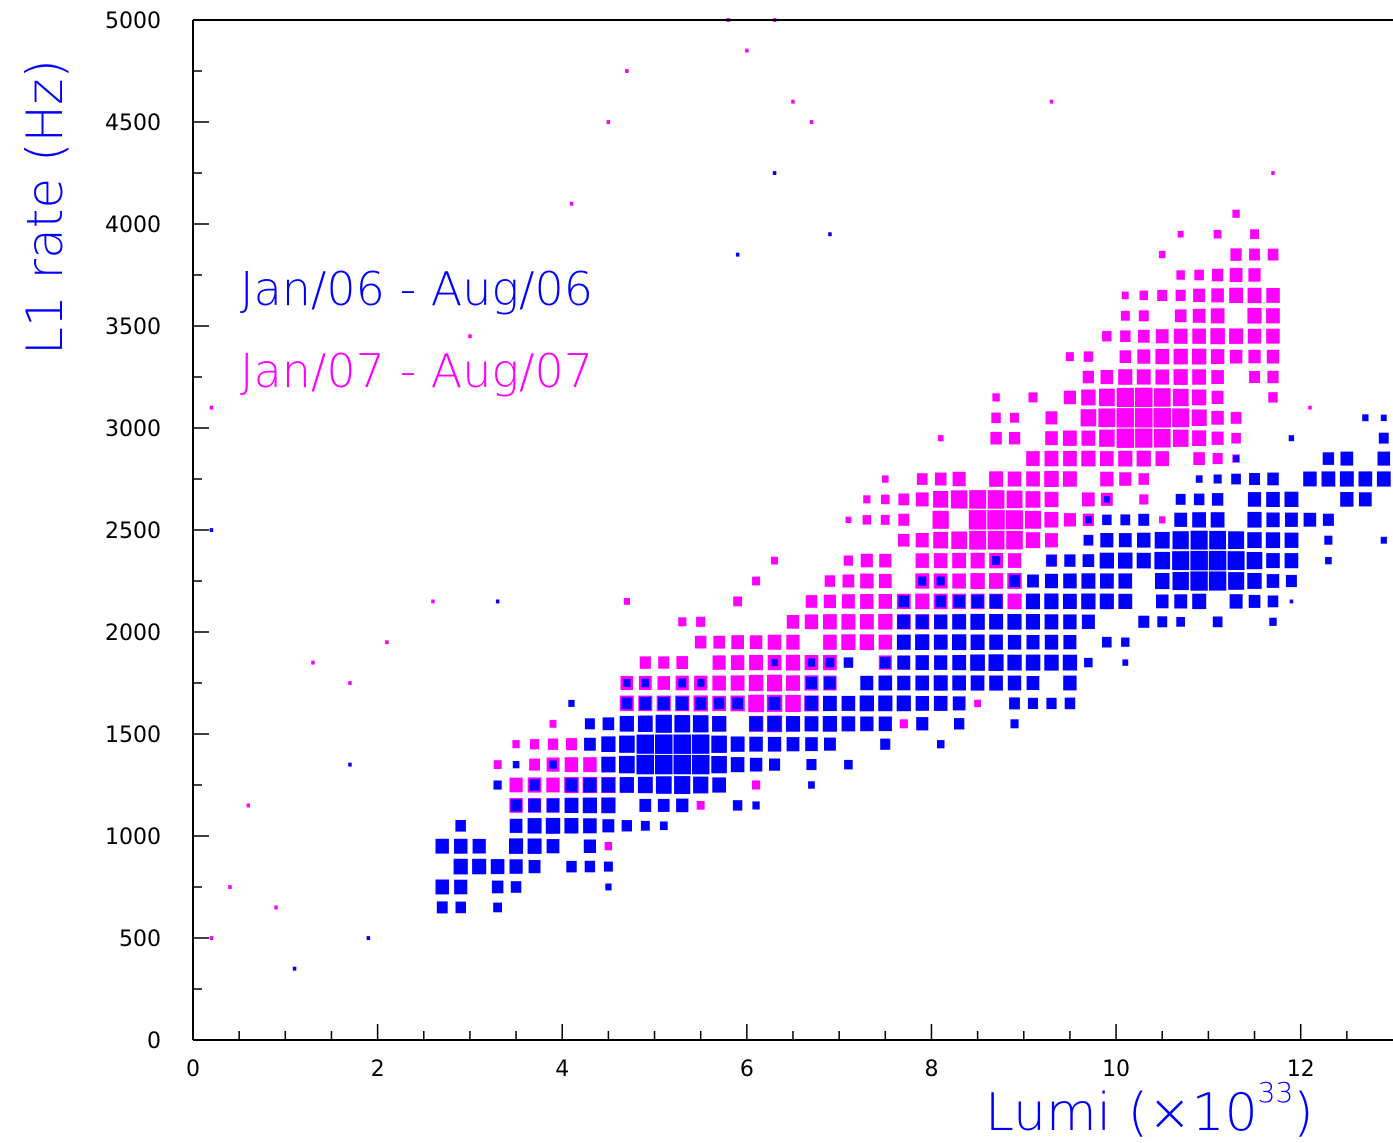 Image resolution: width=1393 pixels, height=1143 pixels. I want to click on x-tick-label: 8, so click(931, 1069).